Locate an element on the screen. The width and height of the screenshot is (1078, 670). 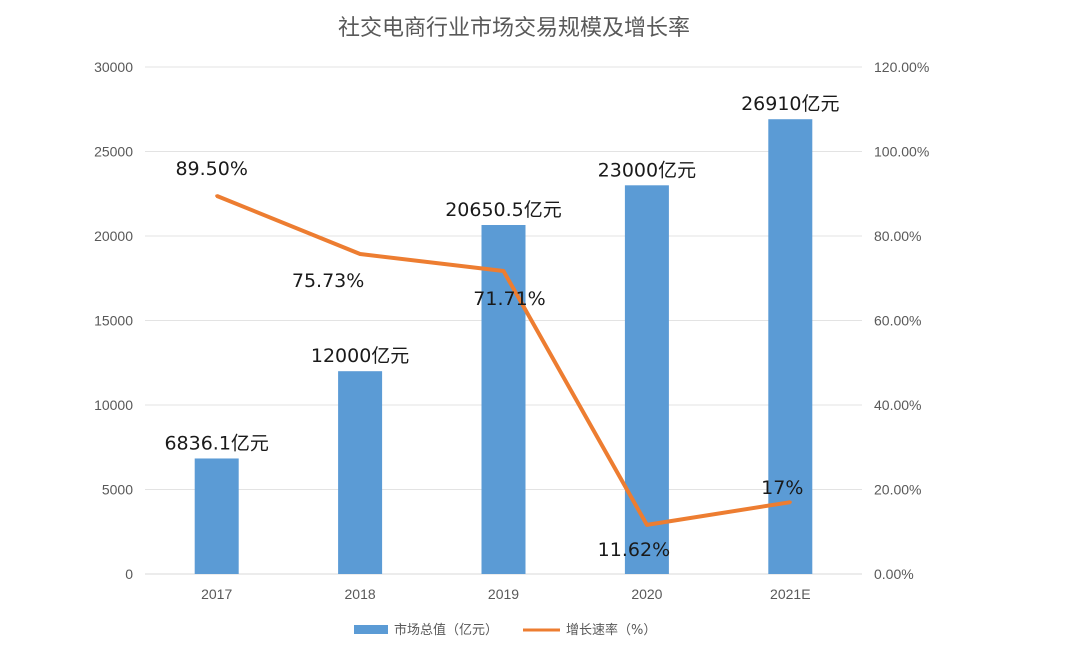
right-tick-label: 0.00% is located at coordinates (894, 574).